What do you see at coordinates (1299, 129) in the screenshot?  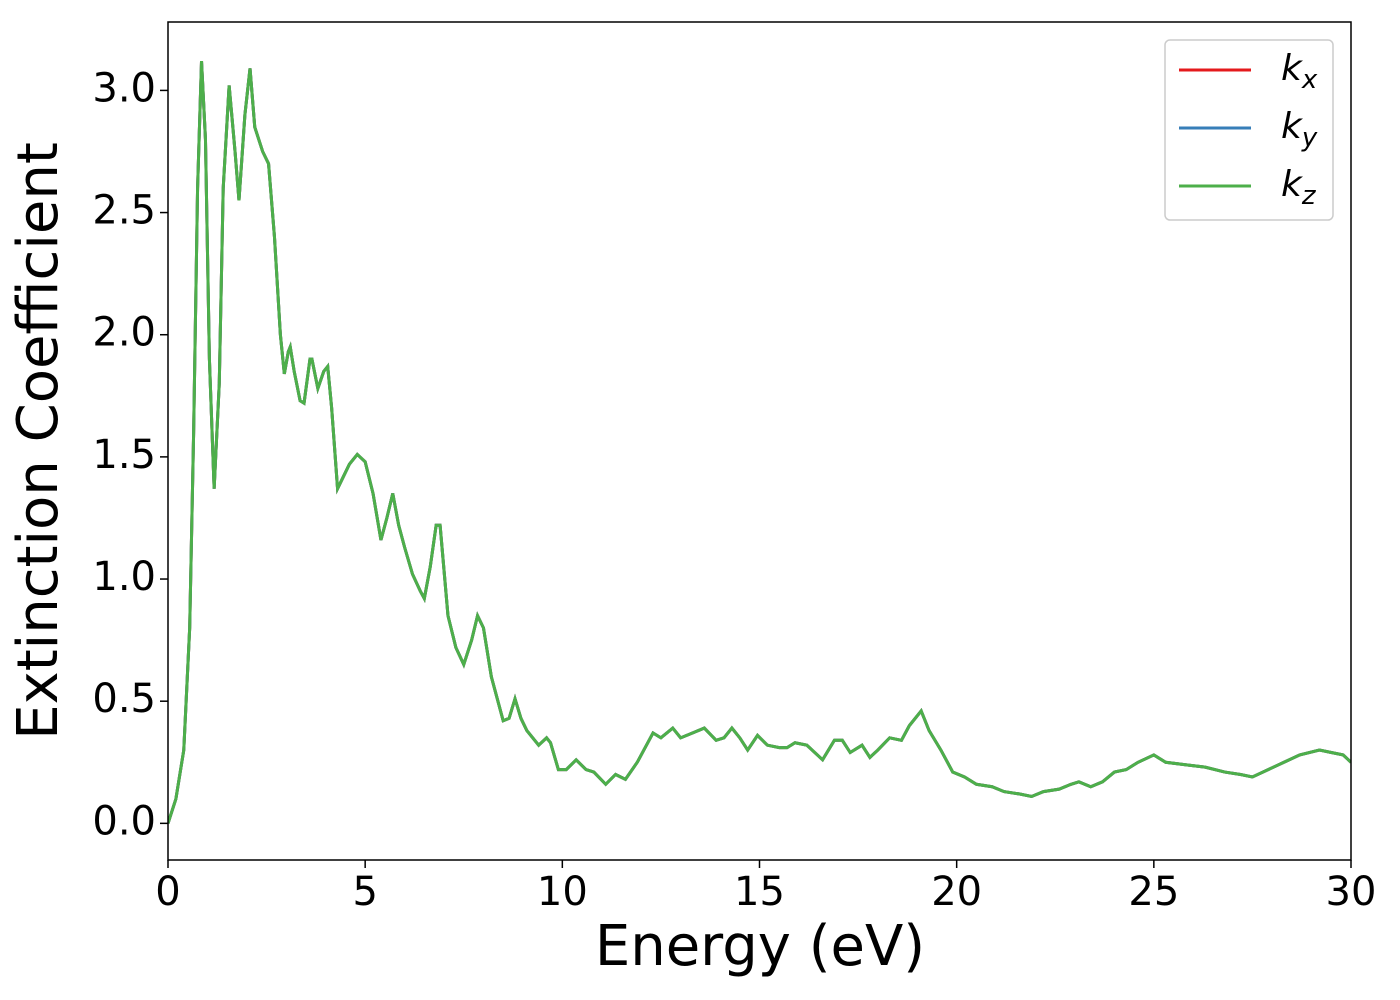 I see `legend-label: ky` at bounding box center [1299, 129].